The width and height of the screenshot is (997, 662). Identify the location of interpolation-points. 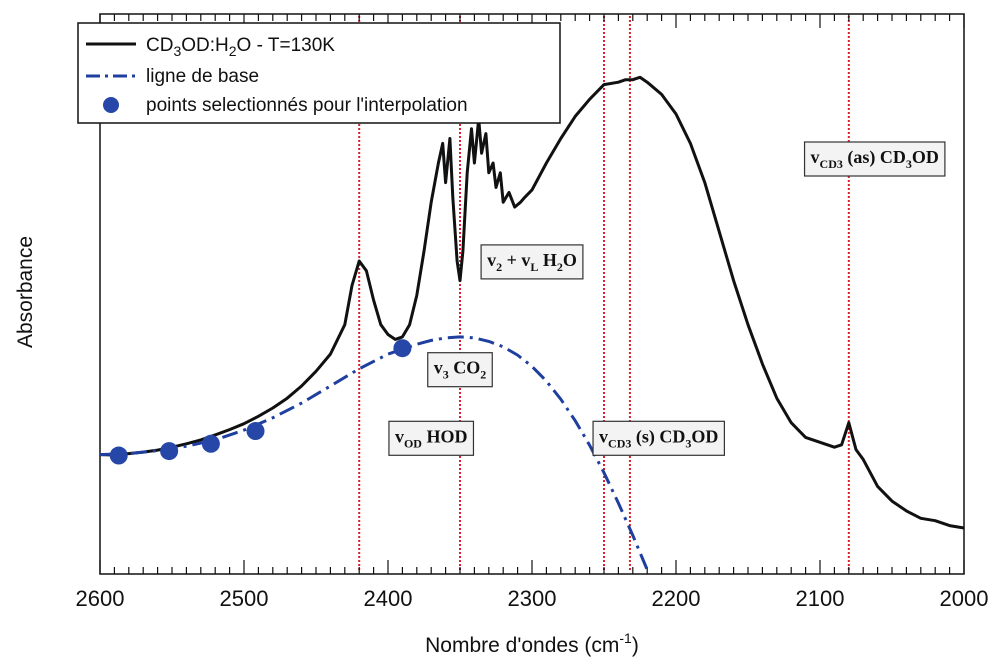
(260, 402).